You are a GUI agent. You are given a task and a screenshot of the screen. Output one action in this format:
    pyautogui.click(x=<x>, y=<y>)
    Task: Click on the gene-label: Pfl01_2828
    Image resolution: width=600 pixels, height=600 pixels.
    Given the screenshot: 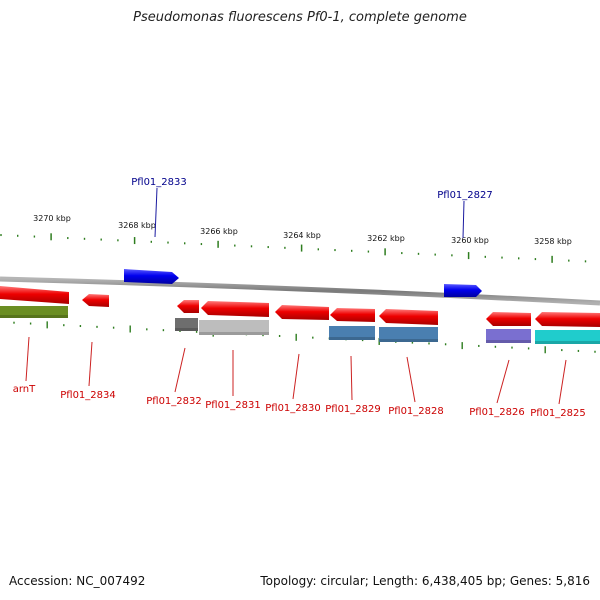 What is the action you would take?
    pyautogui.click(x=416, y=411)
    